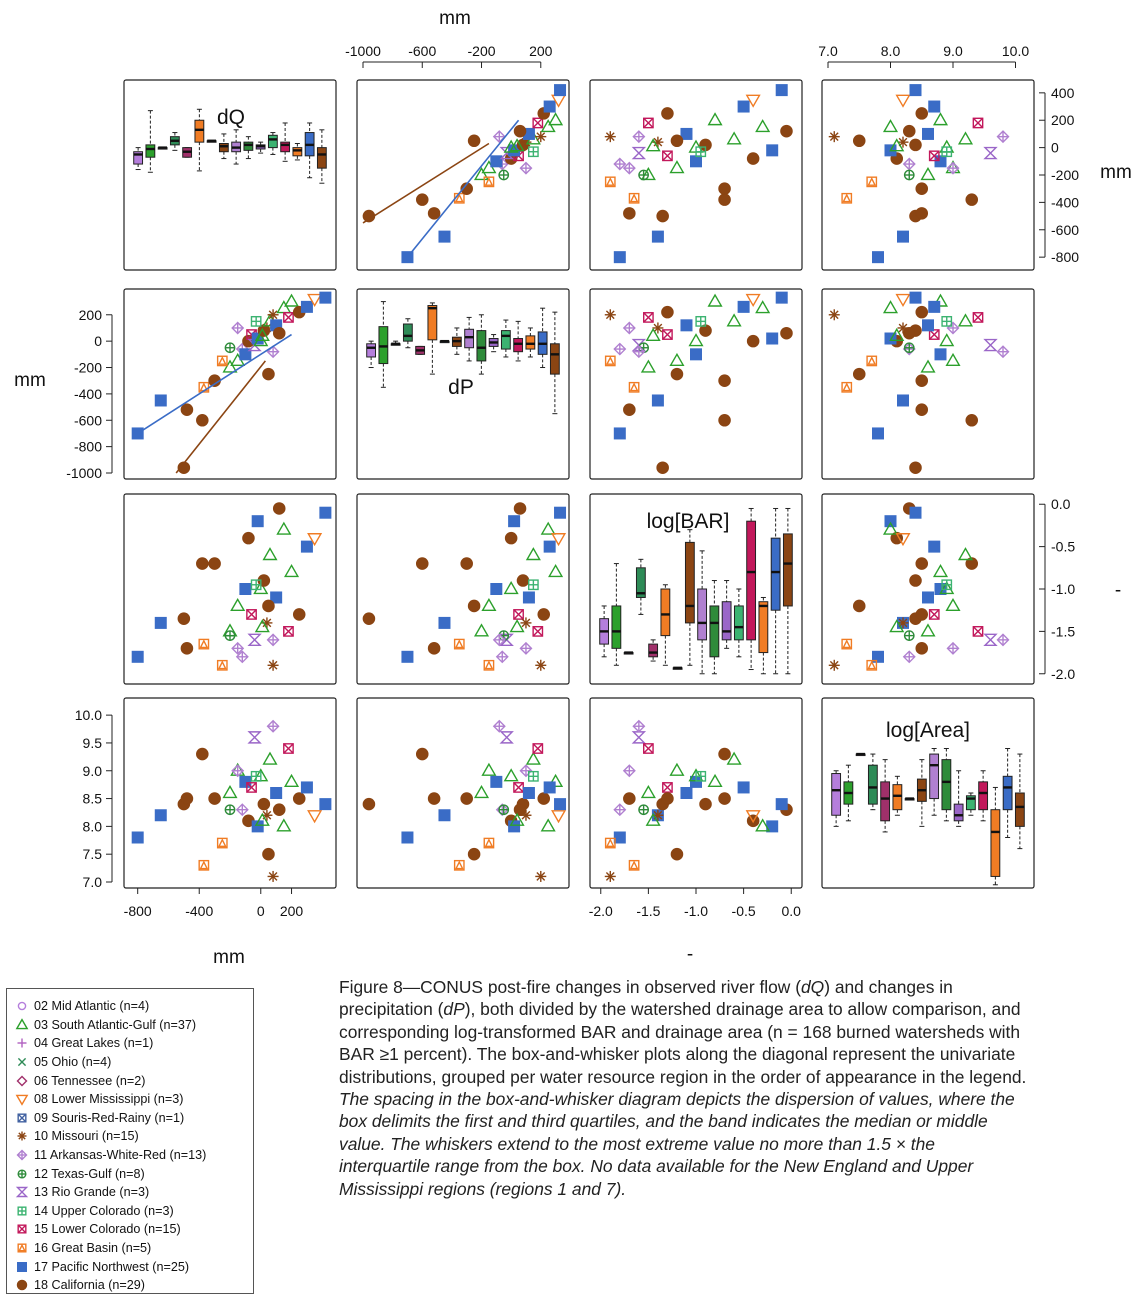 The width and height of the screenshot is (1141, 1302). I want to click on legend-label: 15 Lower Colorado (n=15), so click(107, 1229).